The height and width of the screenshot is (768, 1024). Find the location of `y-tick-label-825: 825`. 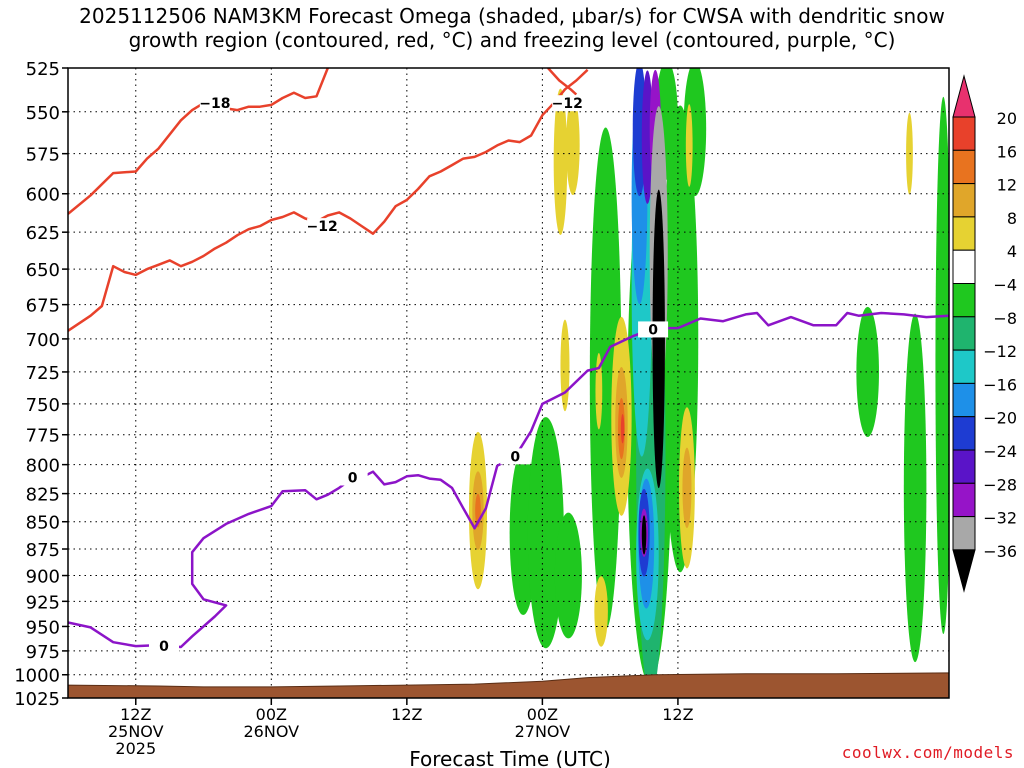

y-tick-label-825: 825 is located at coordinates (43, 495).